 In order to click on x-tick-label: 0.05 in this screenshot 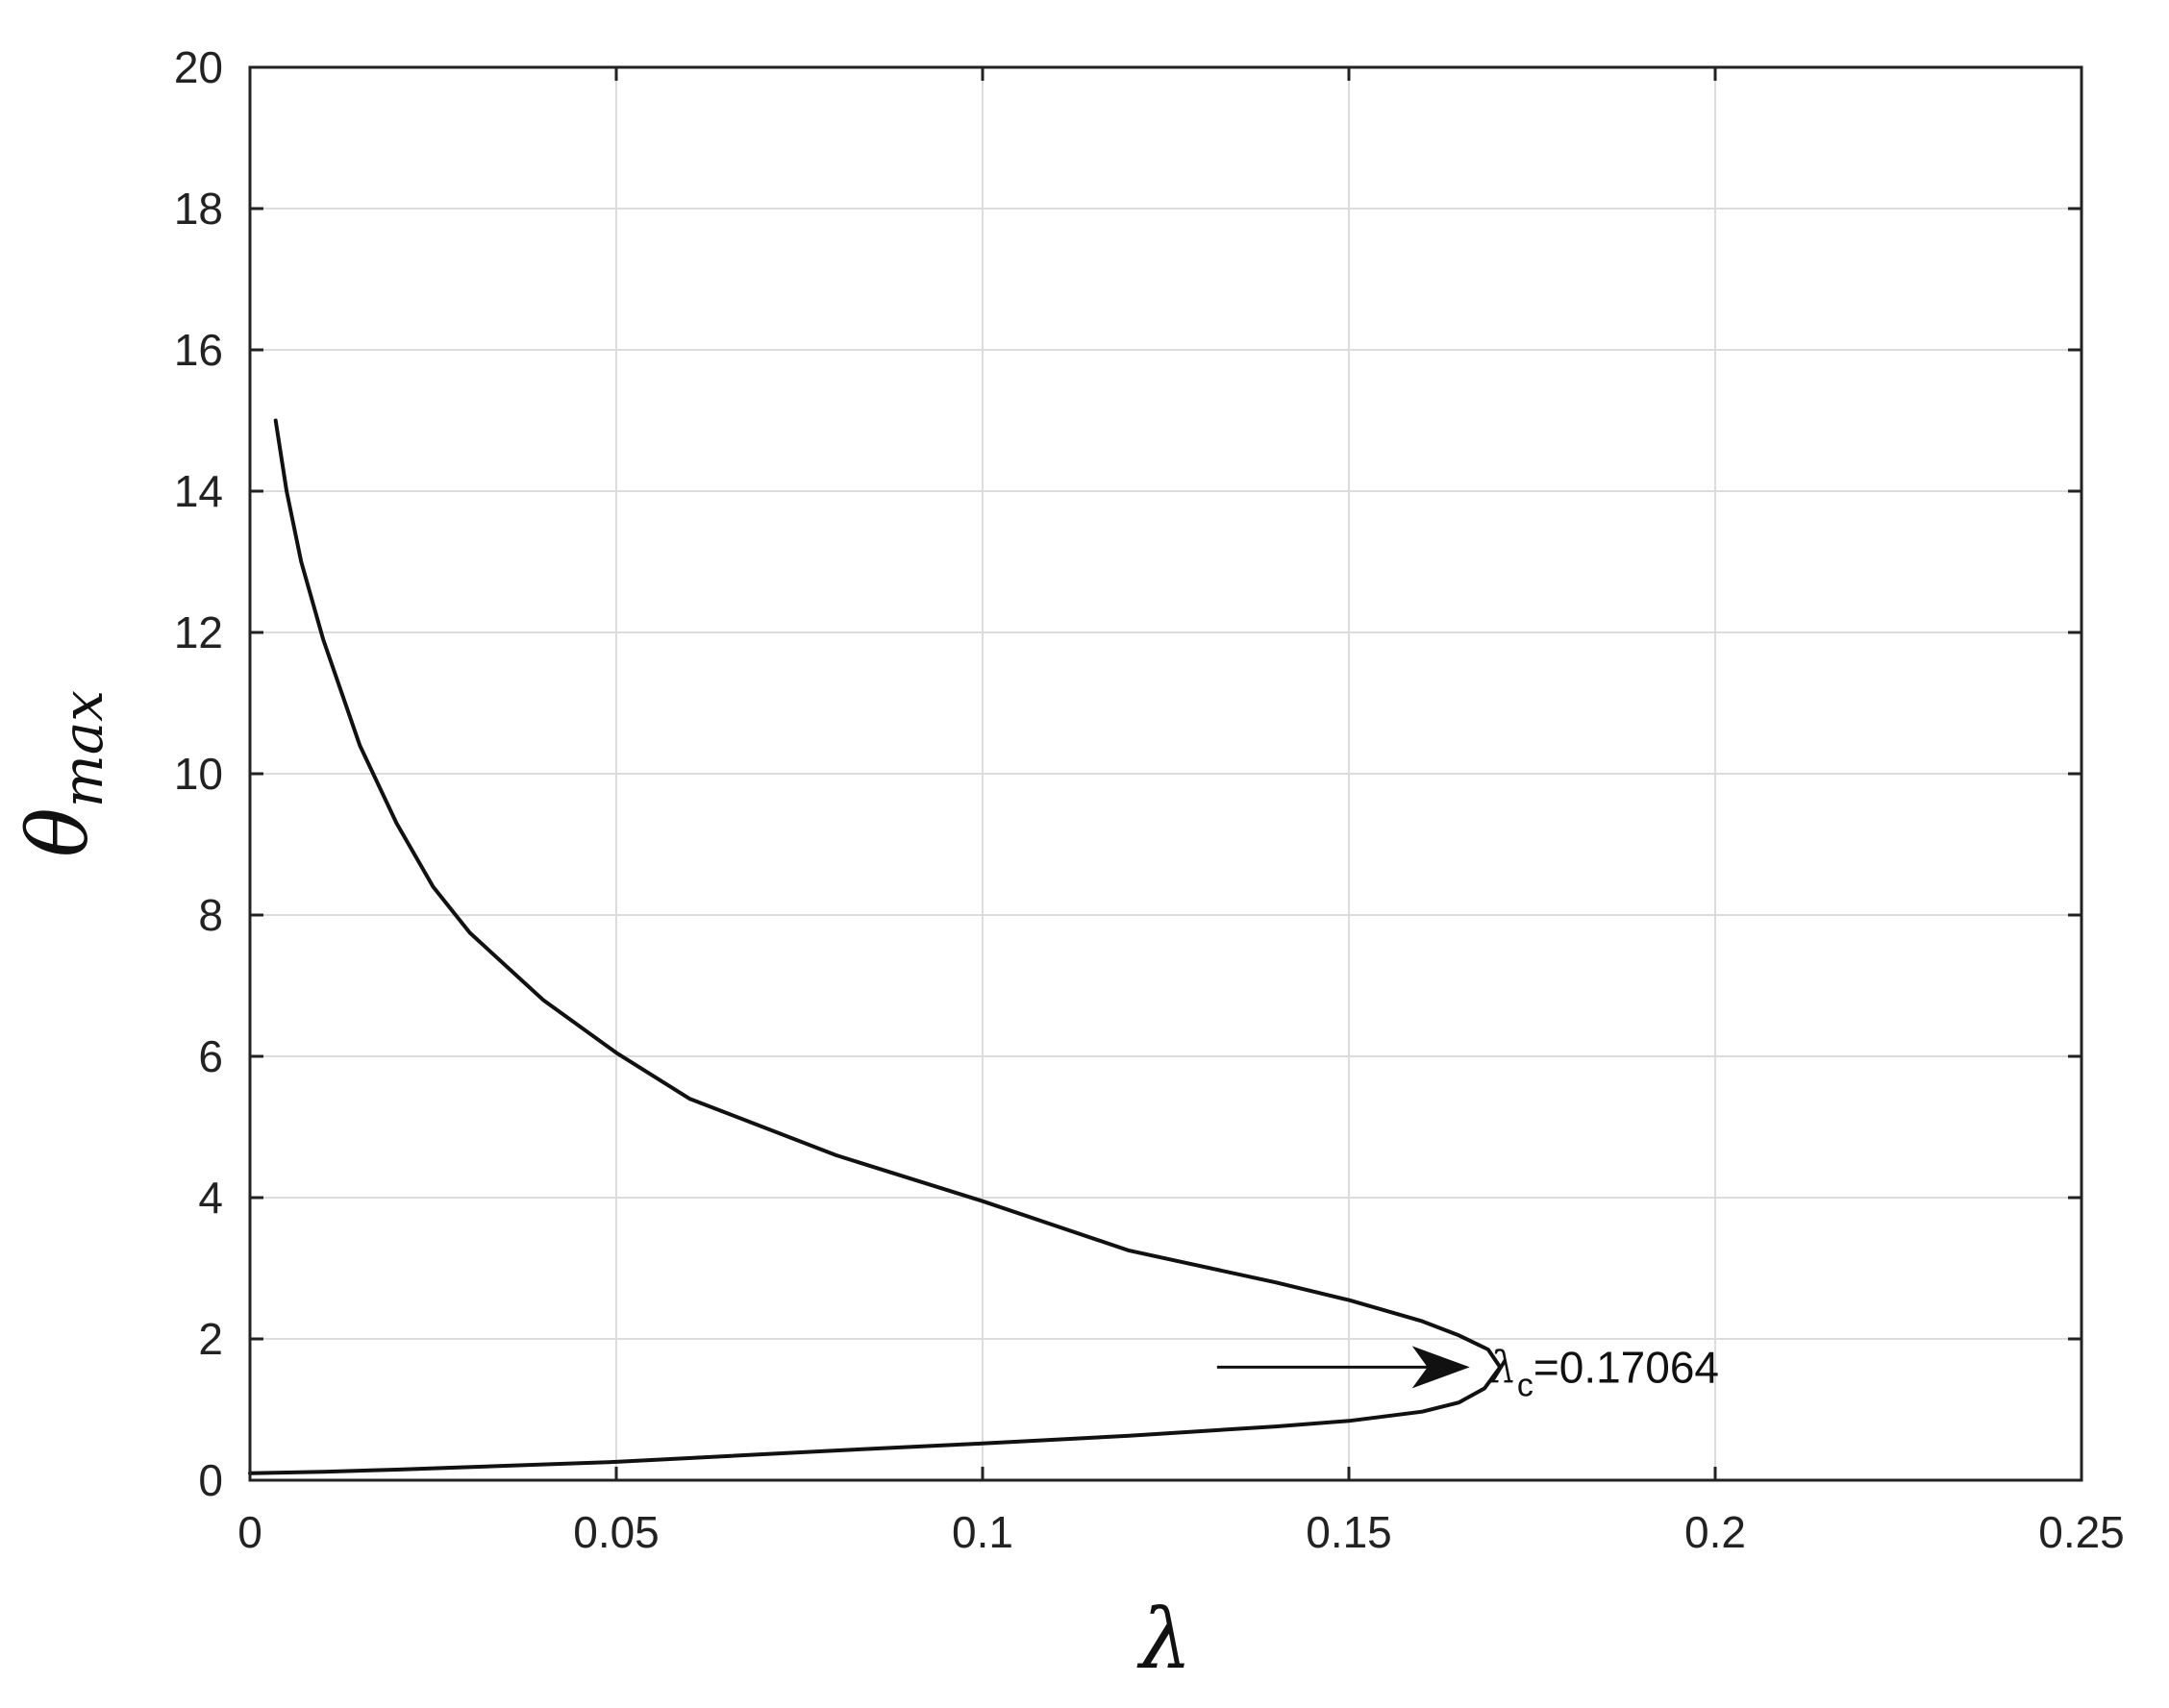, I will do `click(616, 1532)`.